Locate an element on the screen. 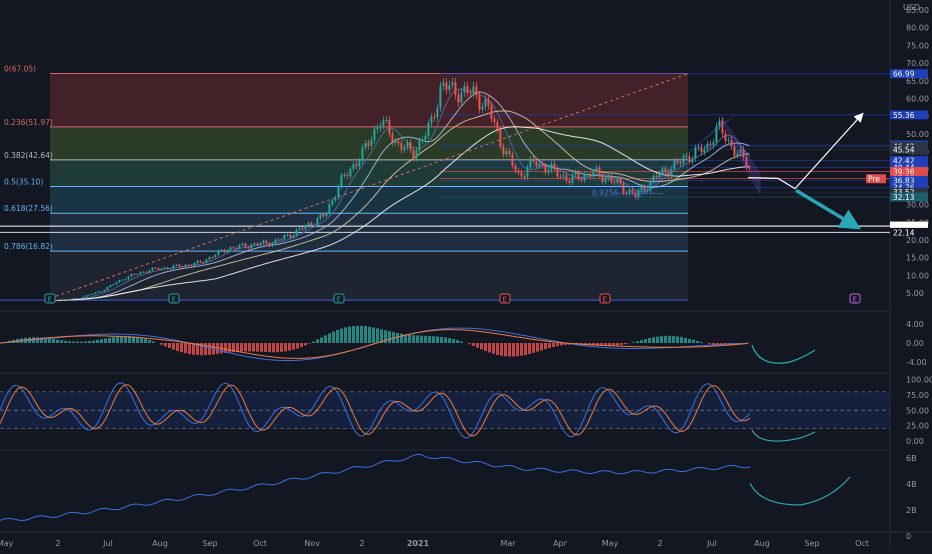  price-tick-label: 70.00 is located at coordinates (917, 63).